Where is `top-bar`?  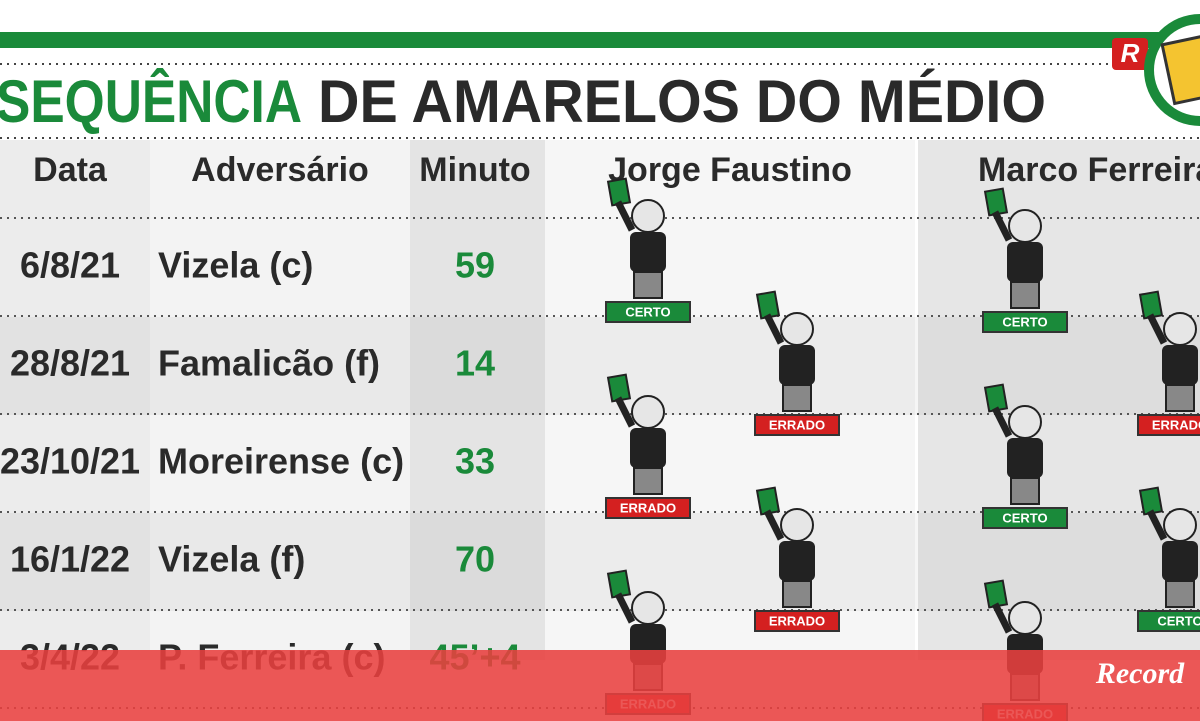 top-bar is located at coordinates (585, 40).